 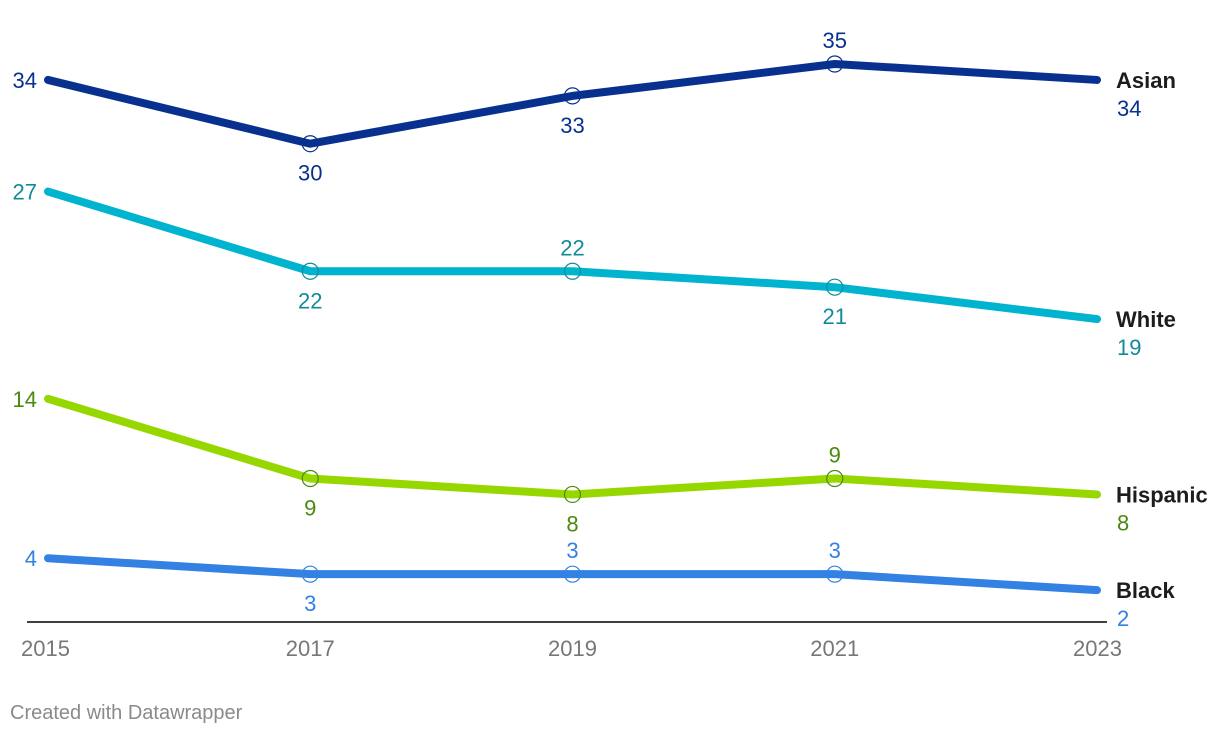 I want to click on series-line-asian, so click(x=572, y=104).